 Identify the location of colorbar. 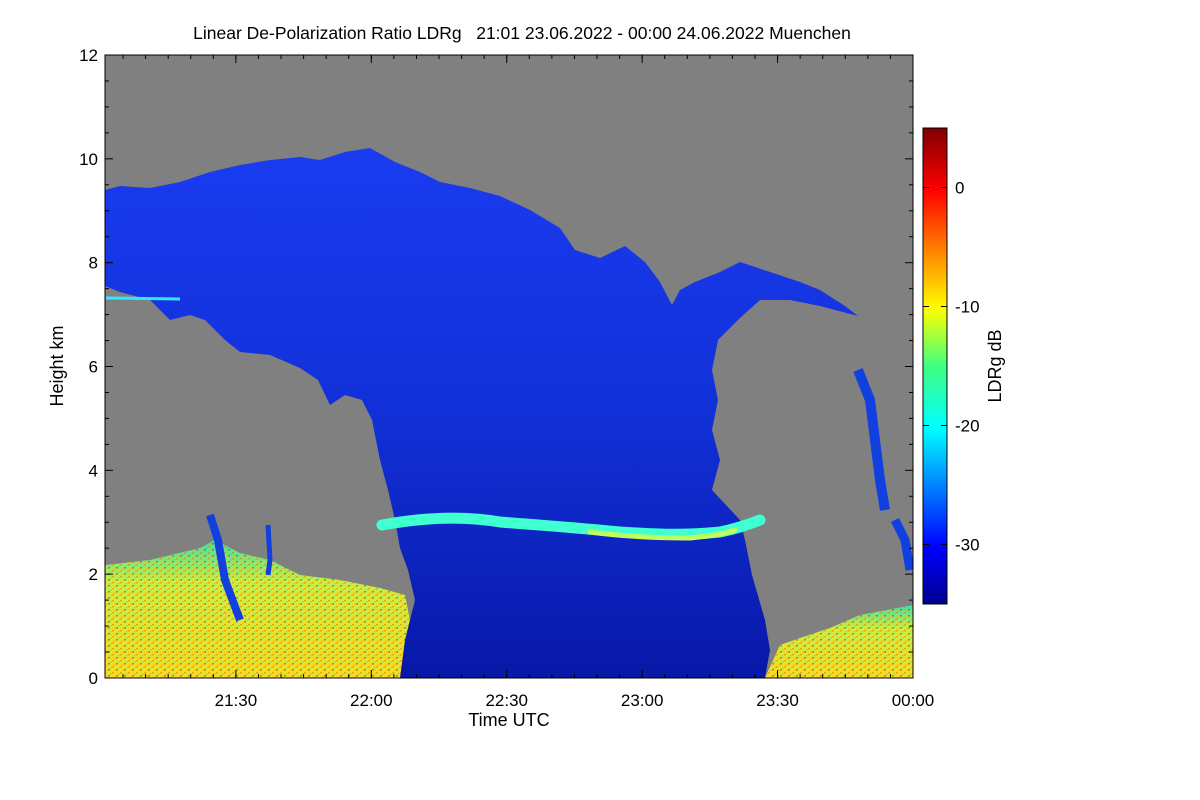
(935, 366).